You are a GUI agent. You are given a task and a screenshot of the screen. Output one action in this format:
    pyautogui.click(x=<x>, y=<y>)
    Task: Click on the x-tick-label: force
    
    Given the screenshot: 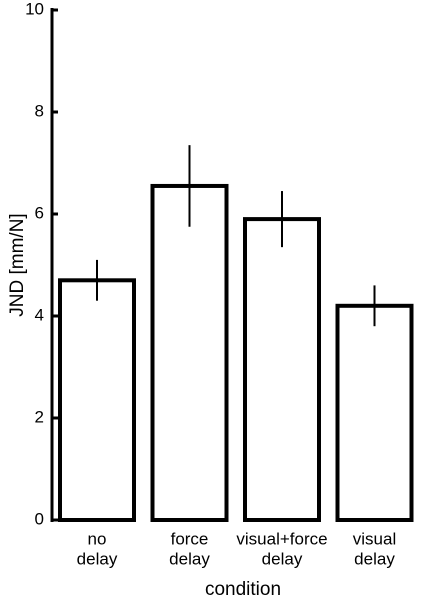 What is the action you would take?
    pyautogui.click(x=190, y=538)
    